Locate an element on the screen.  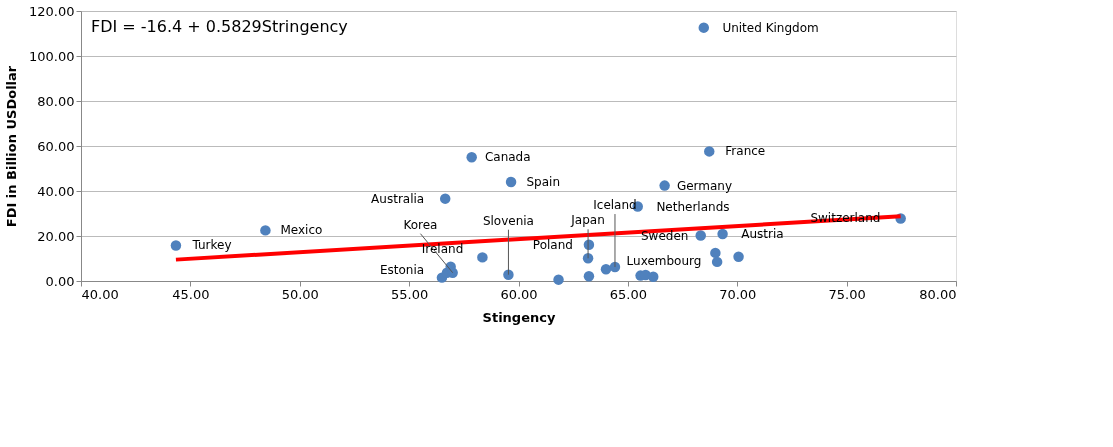
annotation: Sweden is located at coordinates (664, 235).